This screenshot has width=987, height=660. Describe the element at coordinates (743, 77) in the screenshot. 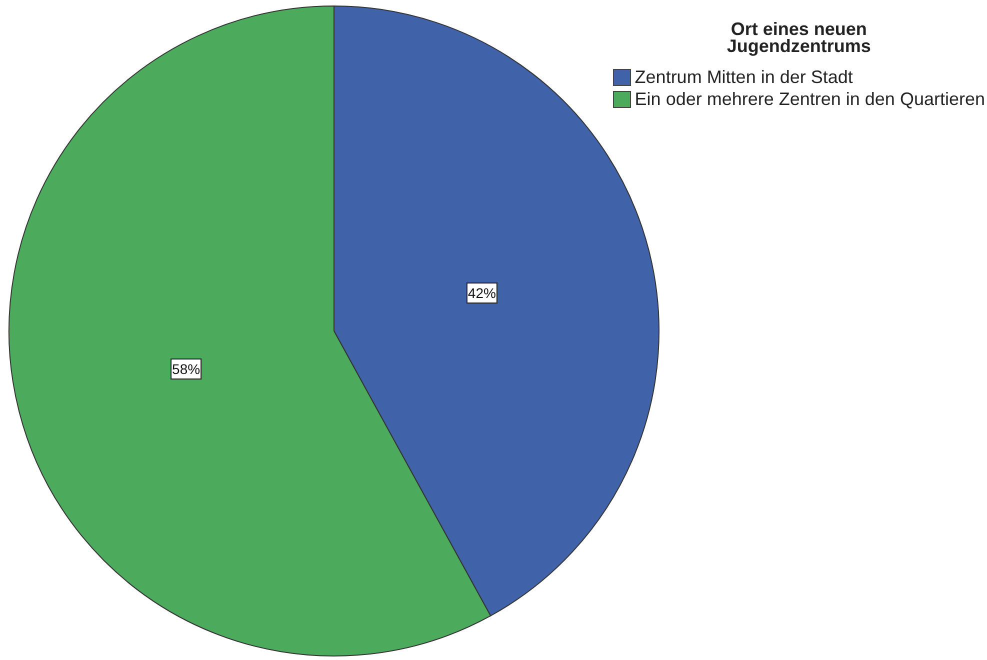

I see `legend-label: Zentrum Mitten in der Stadt` at that location.